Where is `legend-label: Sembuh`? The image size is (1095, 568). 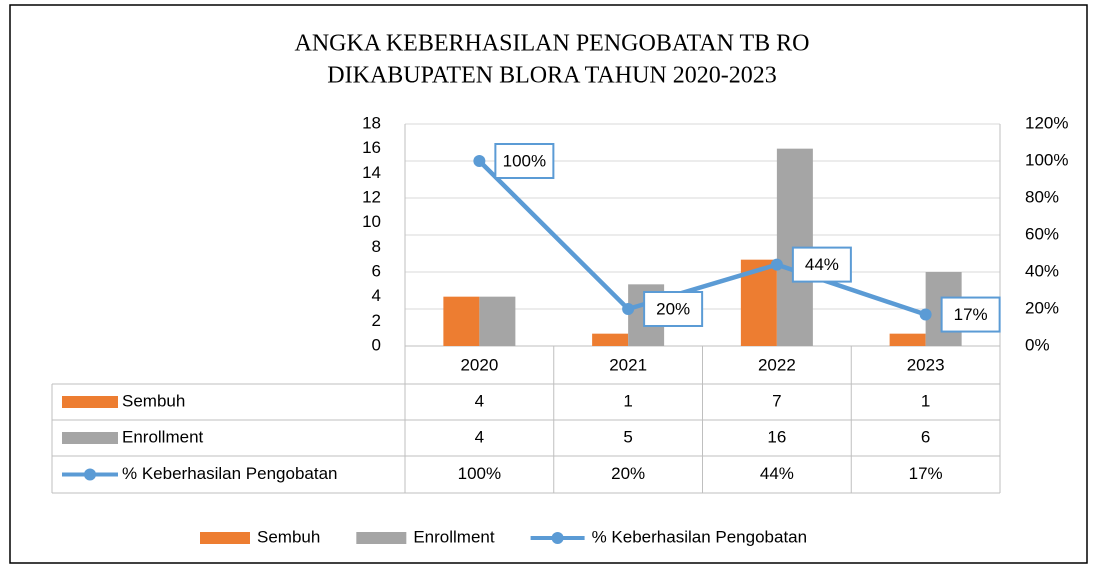 legend-label: Sembuh is located at coordinates (288, 536).